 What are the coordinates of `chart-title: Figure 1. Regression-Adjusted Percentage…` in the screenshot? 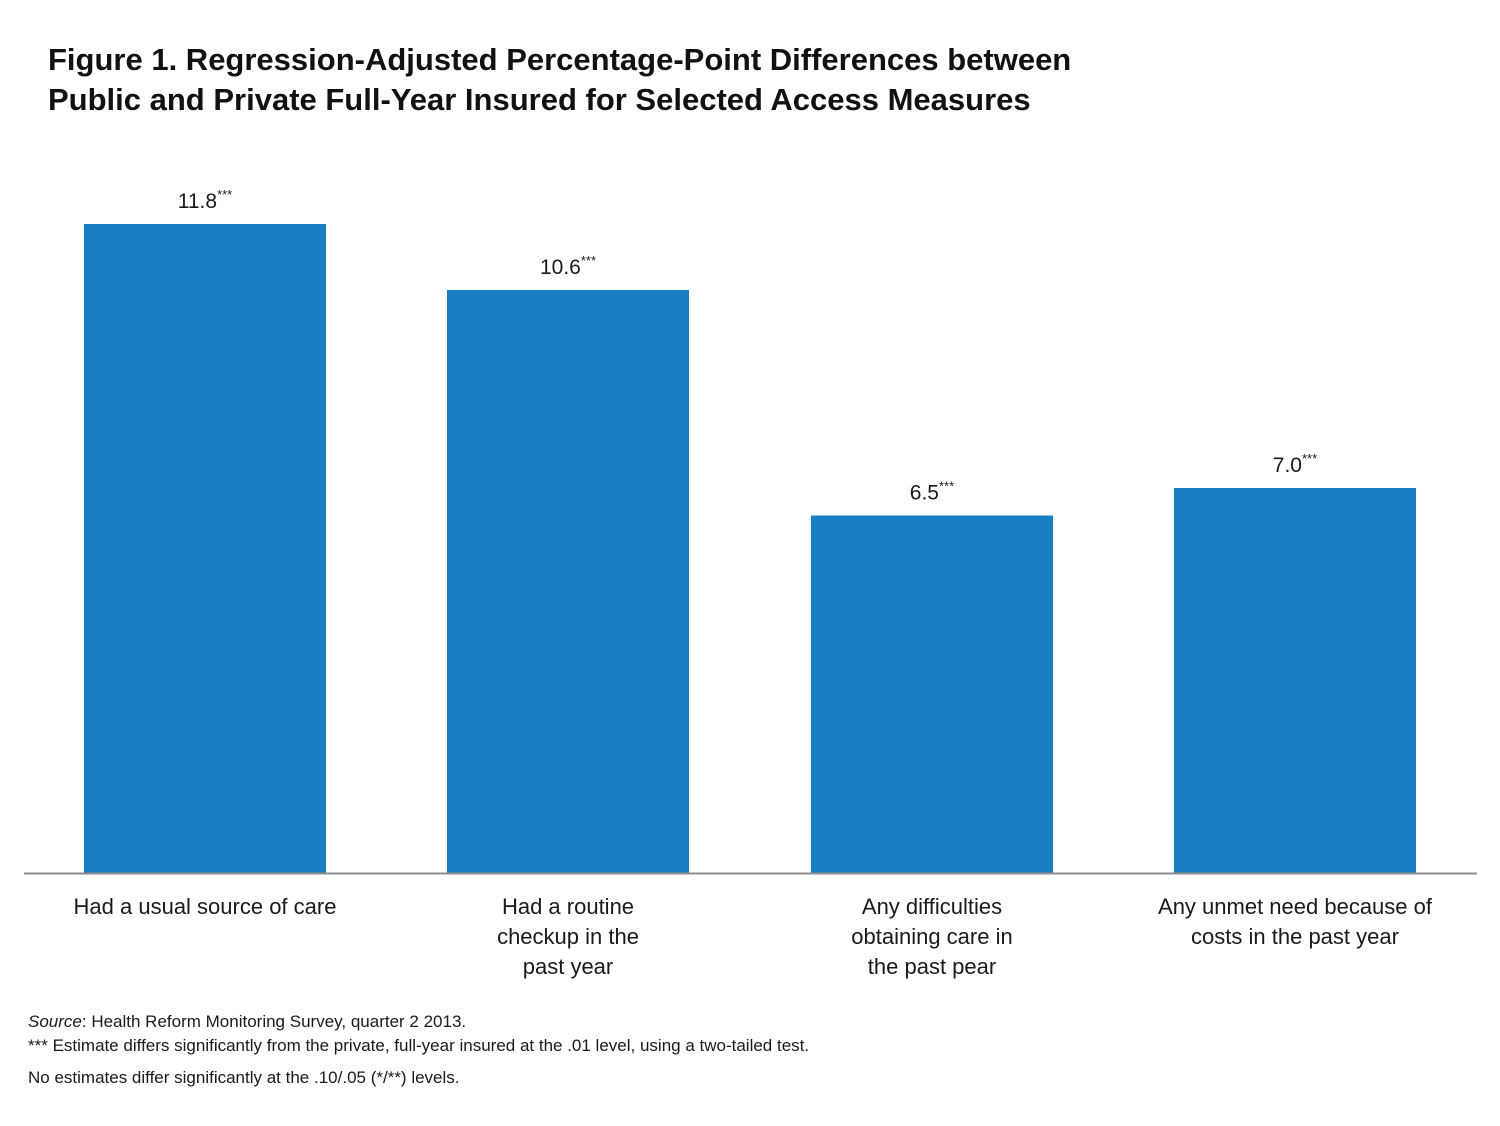 It's located at (648, 80).